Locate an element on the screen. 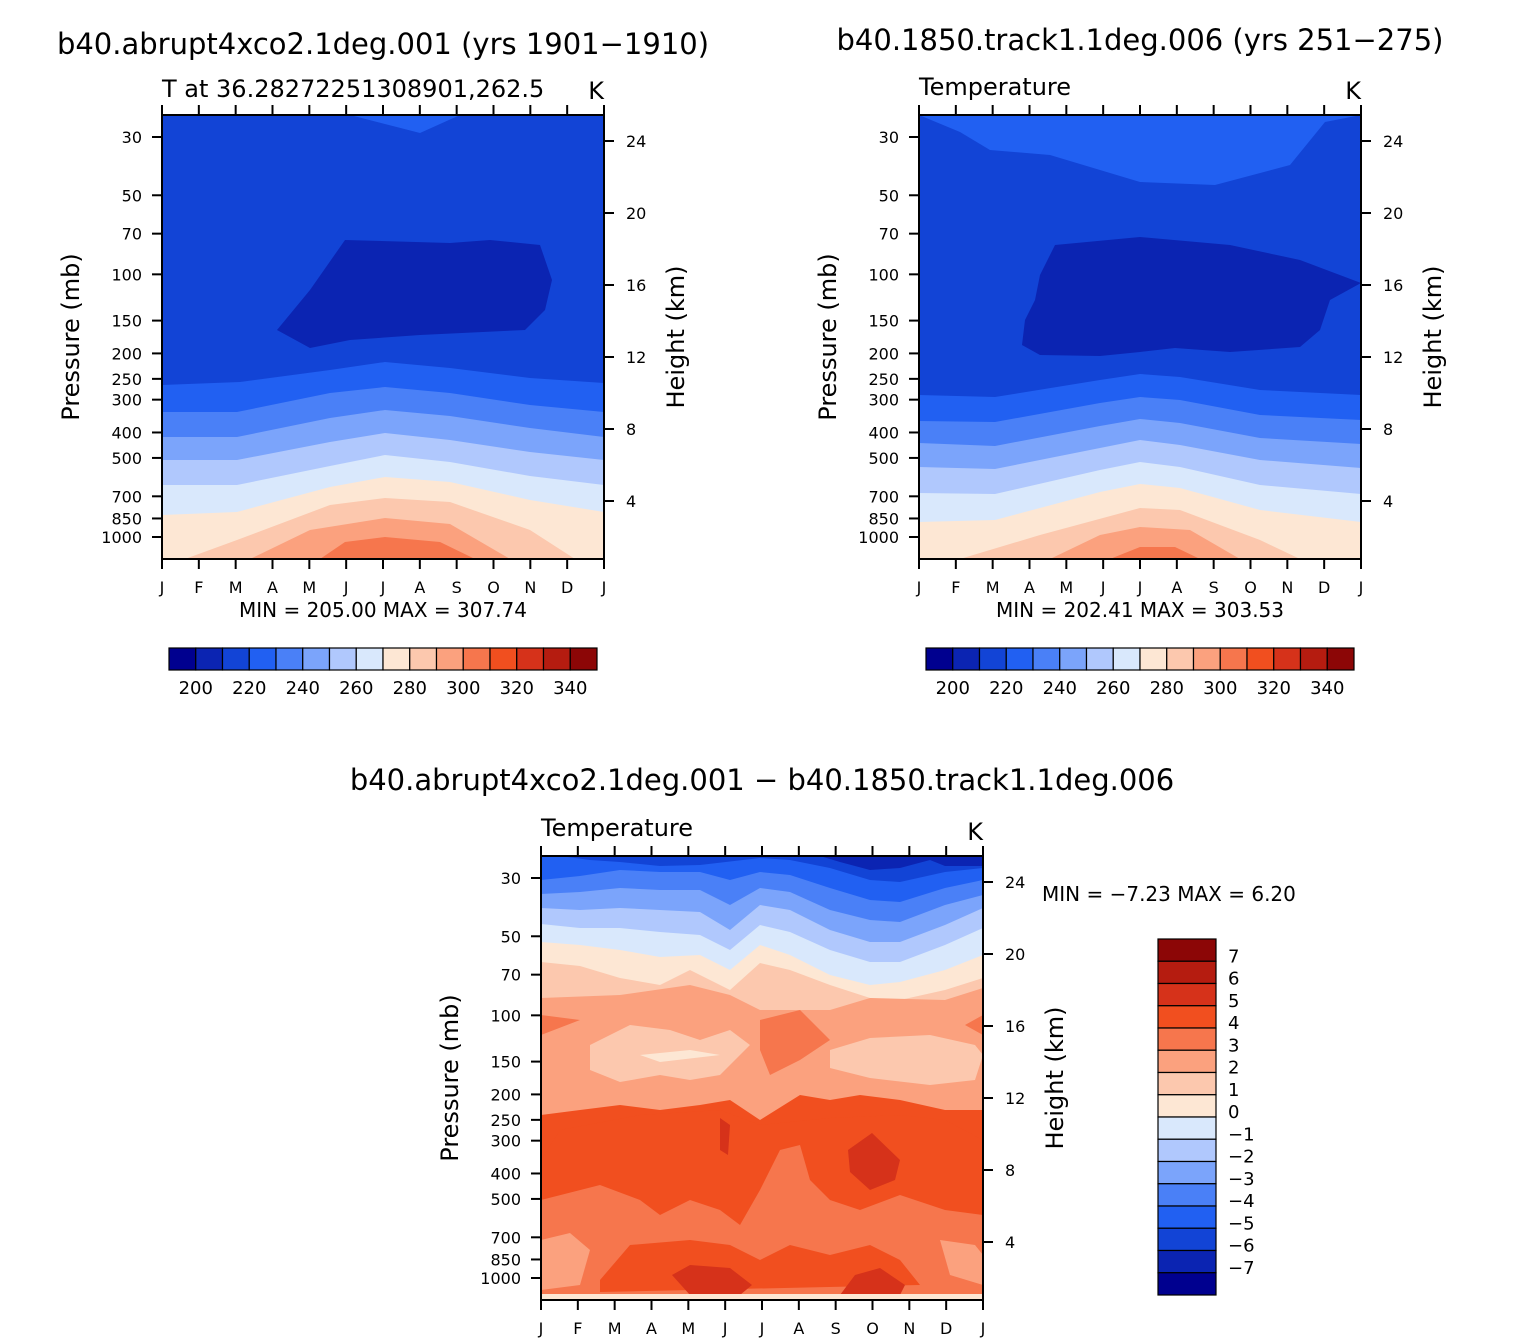 The image size is (1524, 1342). panel1-contours is located at coordinates (383, 337).